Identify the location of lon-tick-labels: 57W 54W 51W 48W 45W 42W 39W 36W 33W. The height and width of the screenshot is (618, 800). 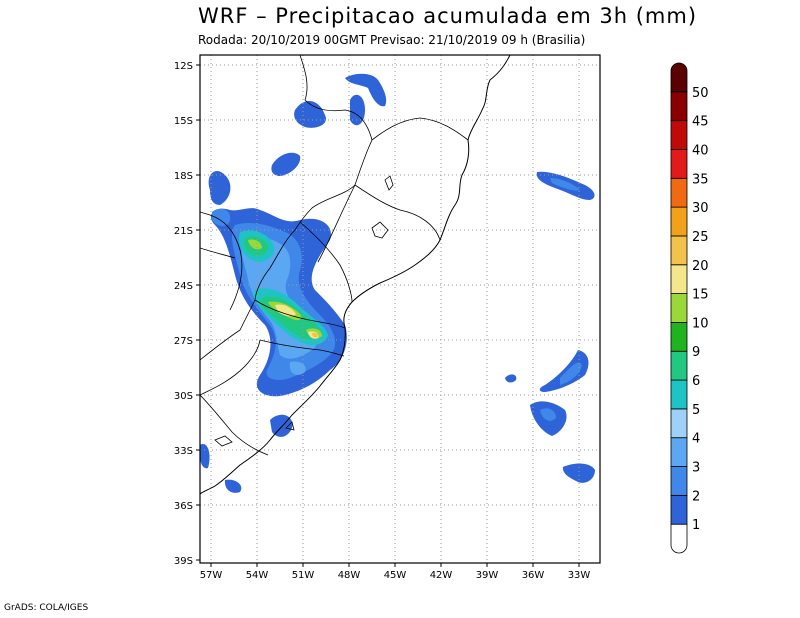
(395, 575).